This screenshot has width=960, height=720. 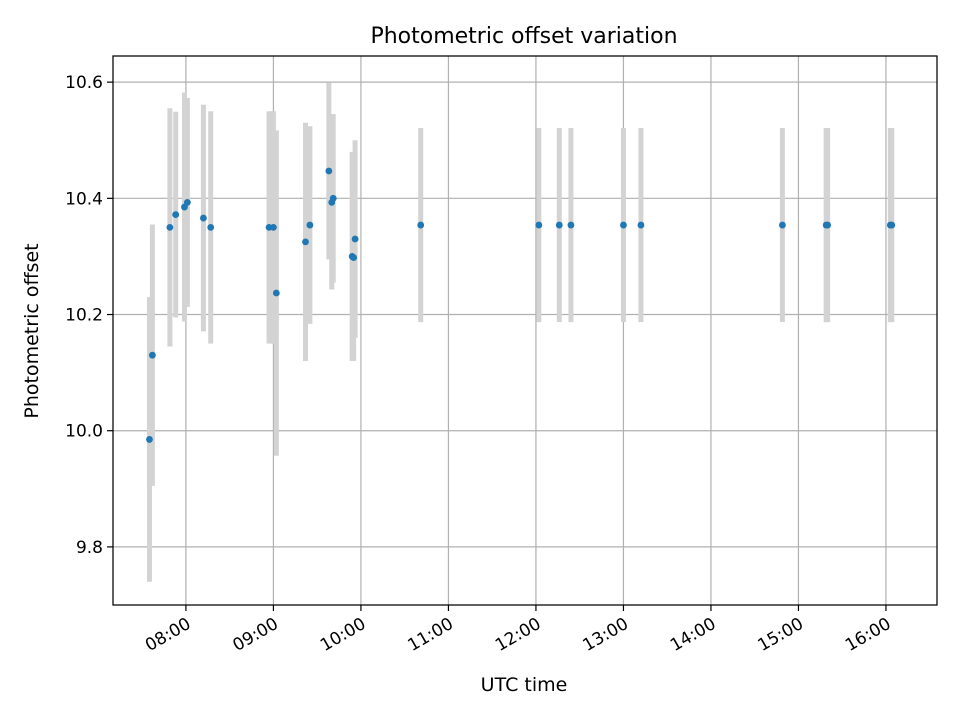 What do you see at coordinates (84, 316) in the screenshot?
I see `y-tick-label: 10.2` at bounding box center [84, 316].